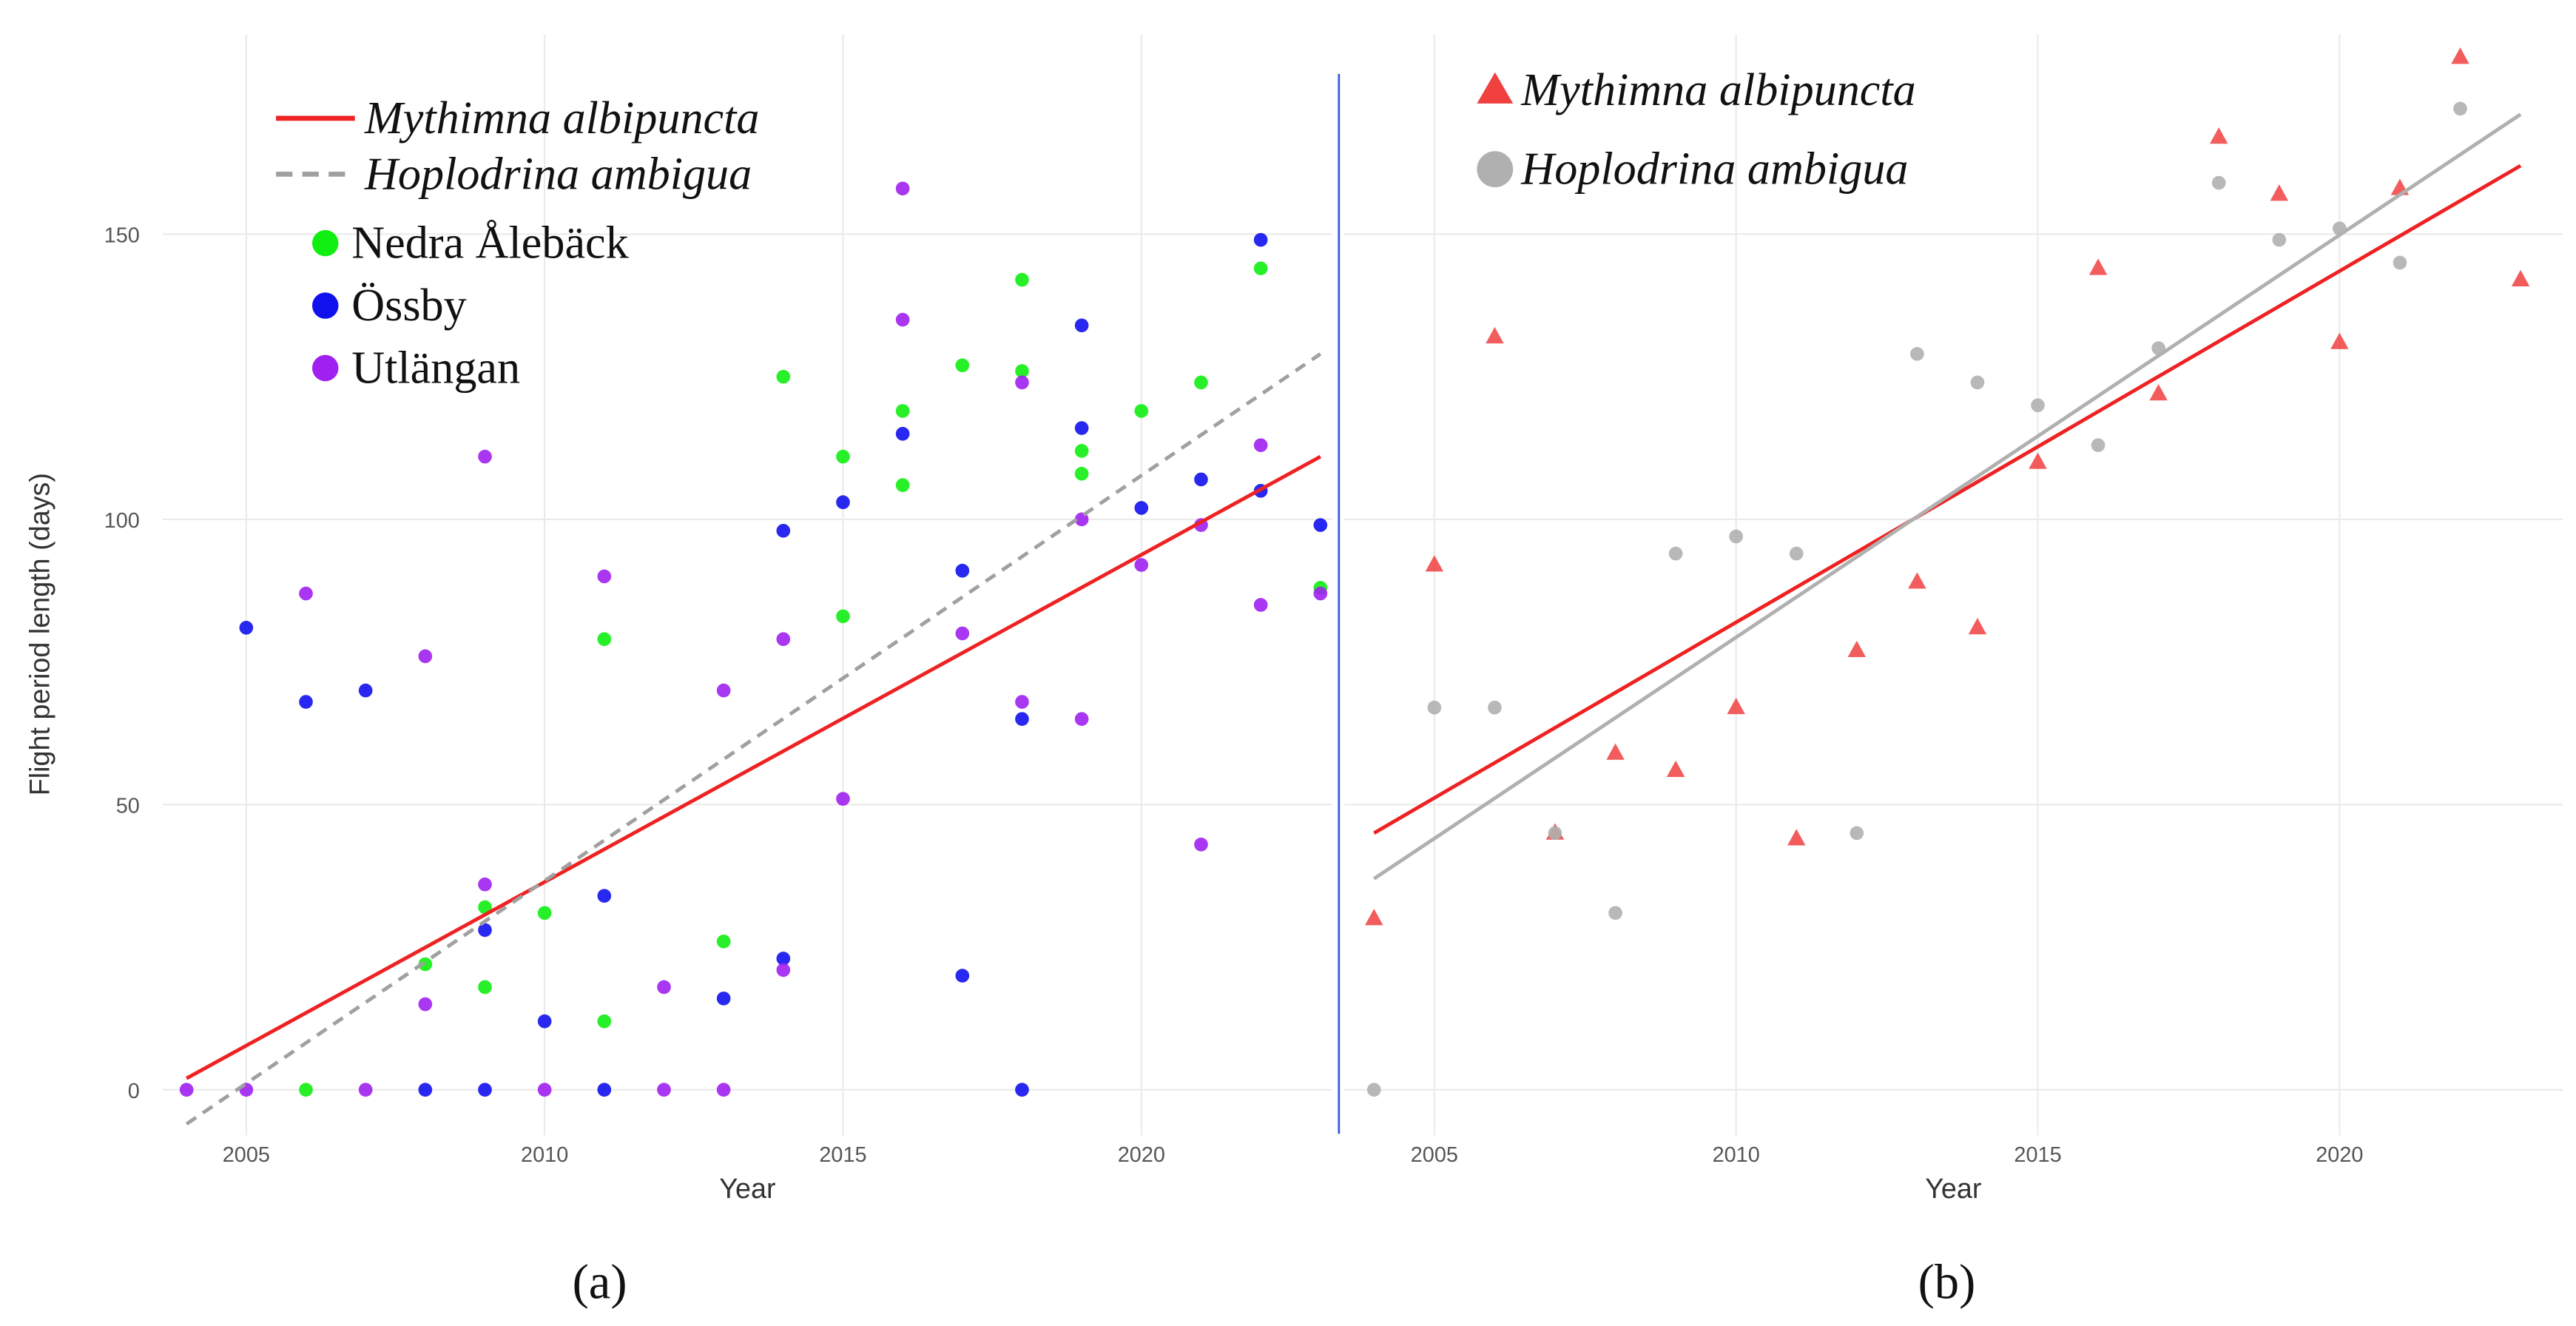  I want to click on x-tick-label: 2020, so click(2339, 1155).